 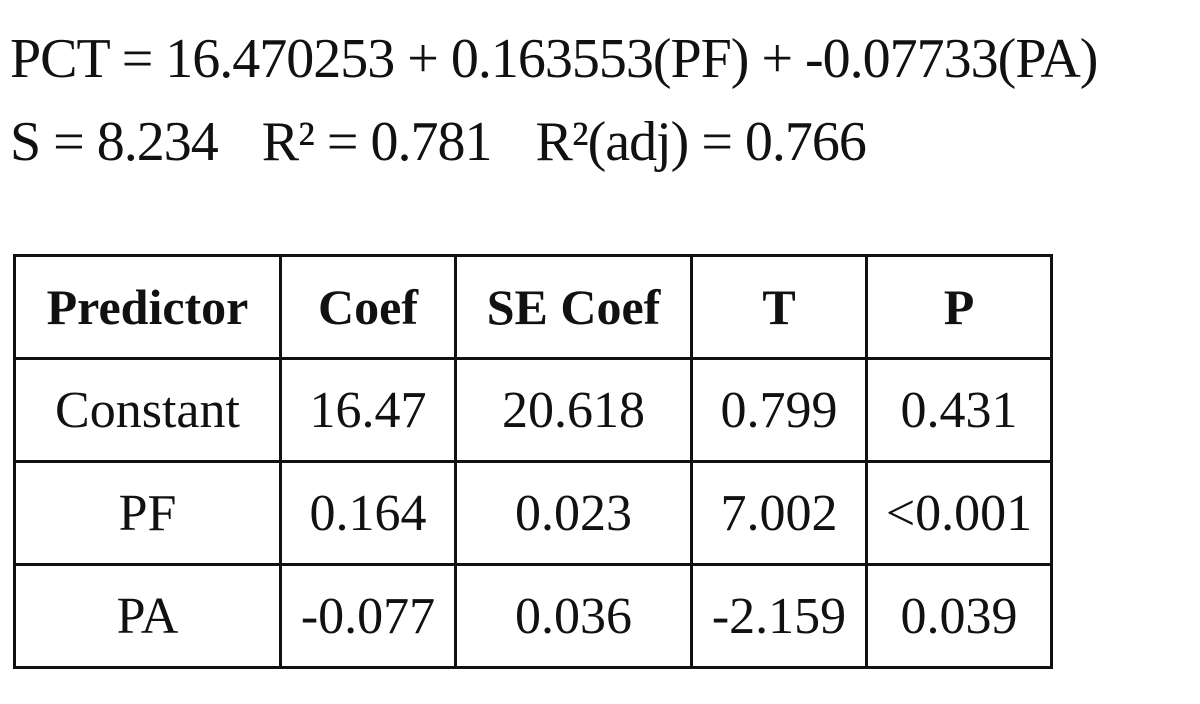 What do you see at coordinates (779, 616) in the screenshot?
I see `t-cell: -2.159` at bounding box center [779, 616].